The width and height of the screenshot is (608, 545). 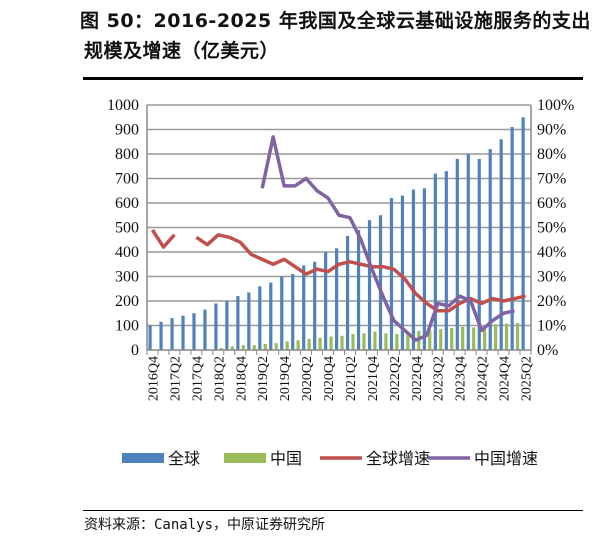 What do you see at coordinates (184, 458) in the screenshot?
I see `legend-label: 全球` at bounding box center [184, 458].